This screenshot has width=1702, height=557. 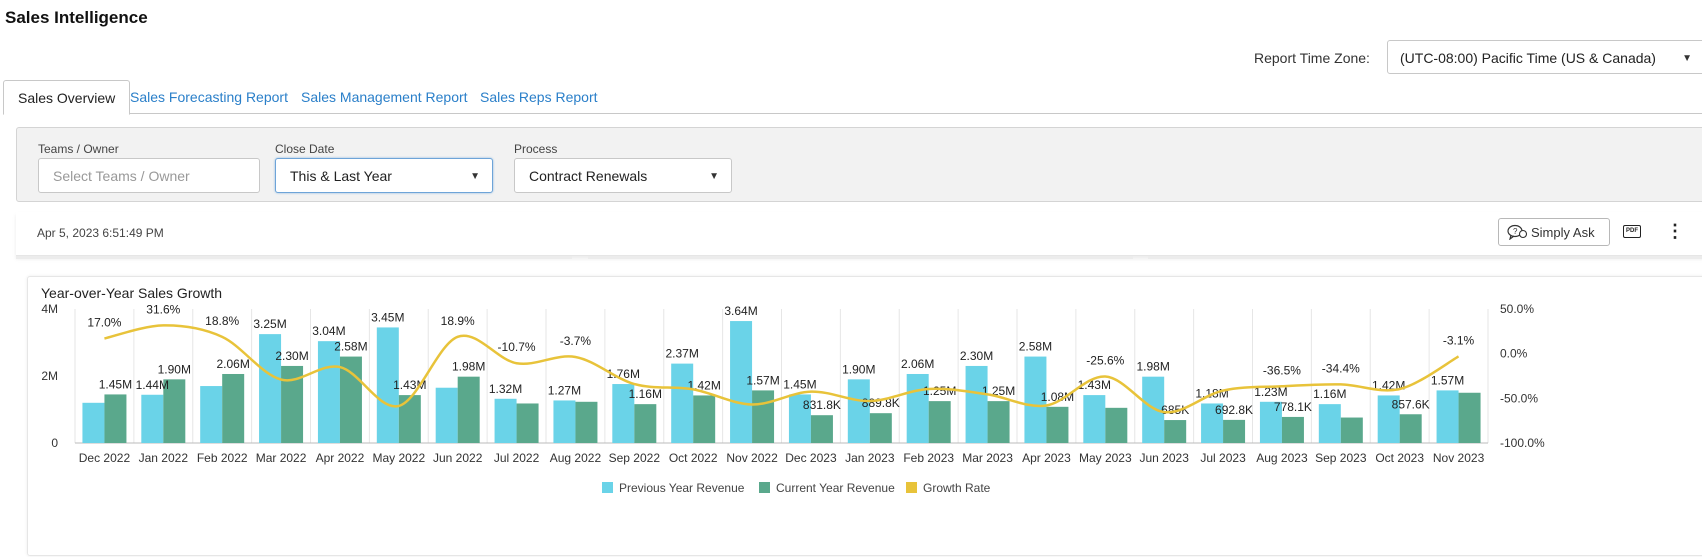 I want to click on close-date-label: Close Date, so click(x=305, y=149).